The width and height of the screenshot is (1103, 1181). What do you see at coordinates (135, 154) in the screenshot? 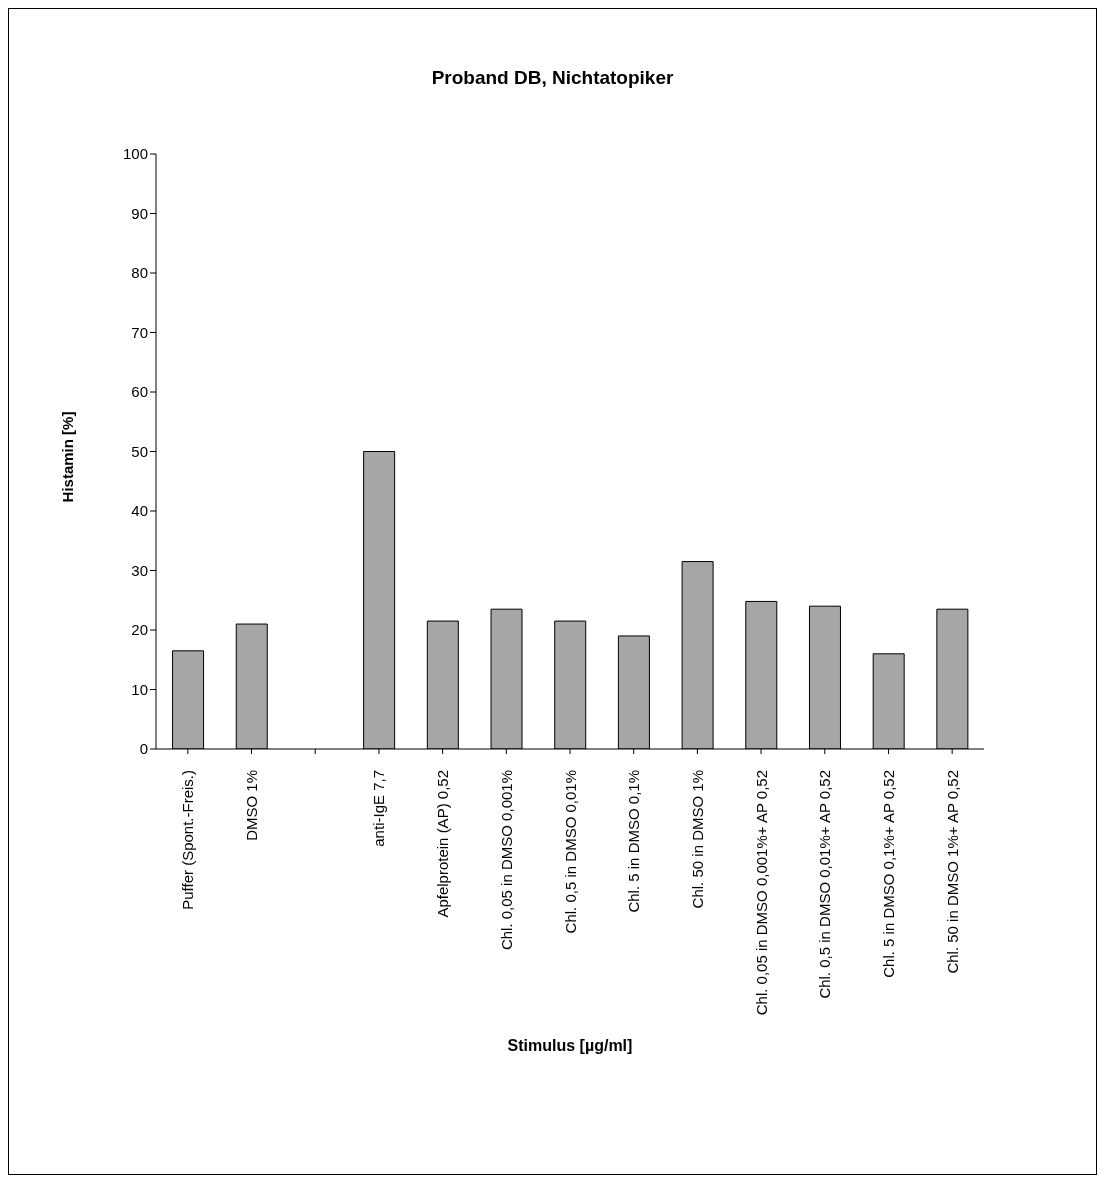
I see `y-tick-label: 100` at bounding box center [135, 154].